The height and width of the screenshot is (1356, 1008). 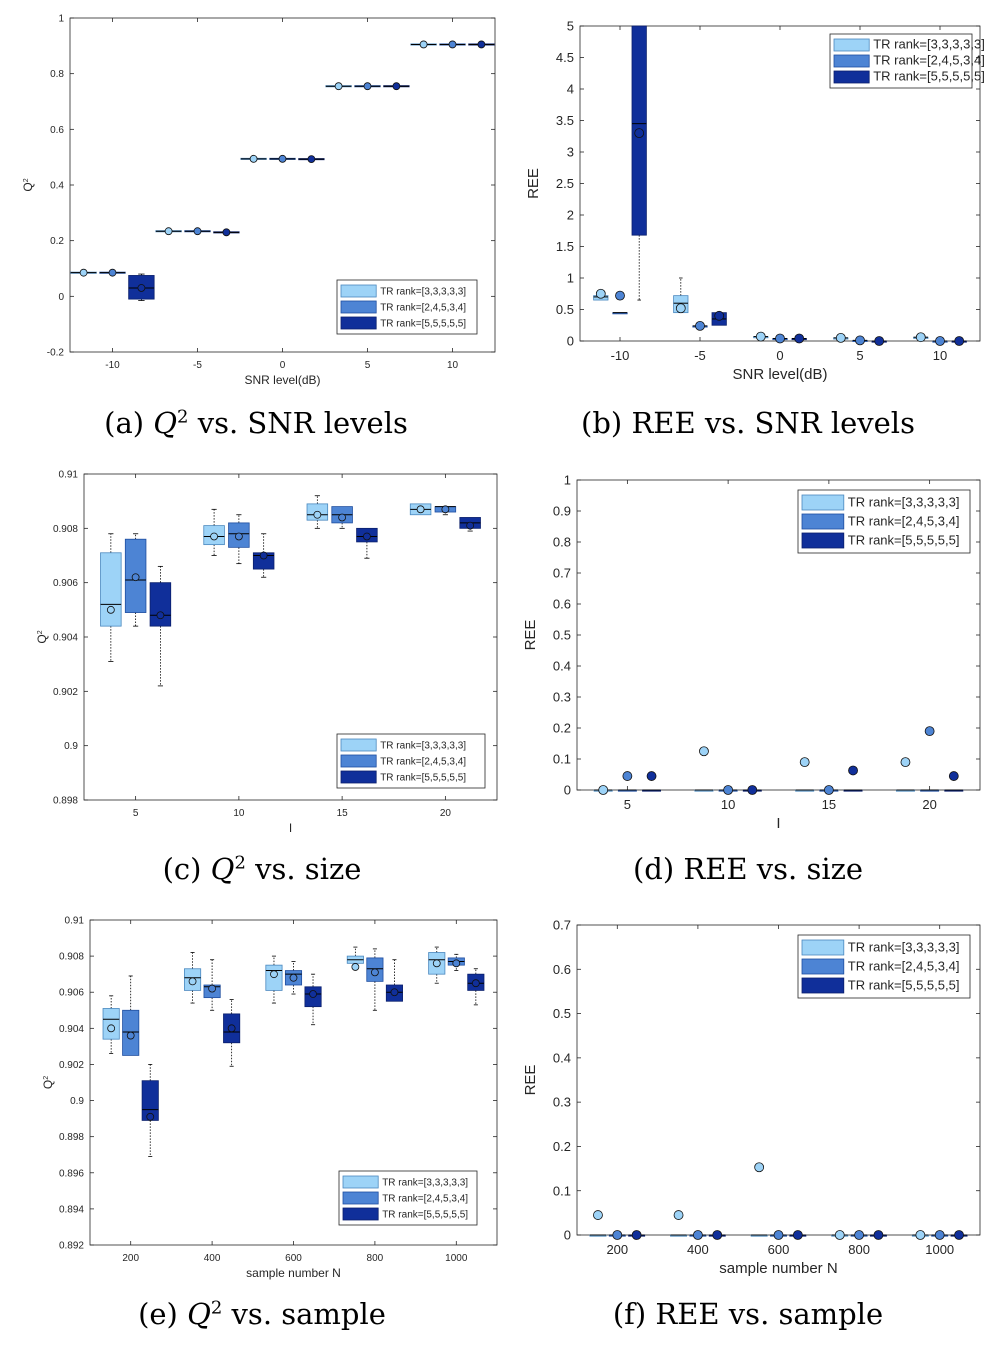 I want to click on y-tick-label: 0.8, so click(x=562, y=542).